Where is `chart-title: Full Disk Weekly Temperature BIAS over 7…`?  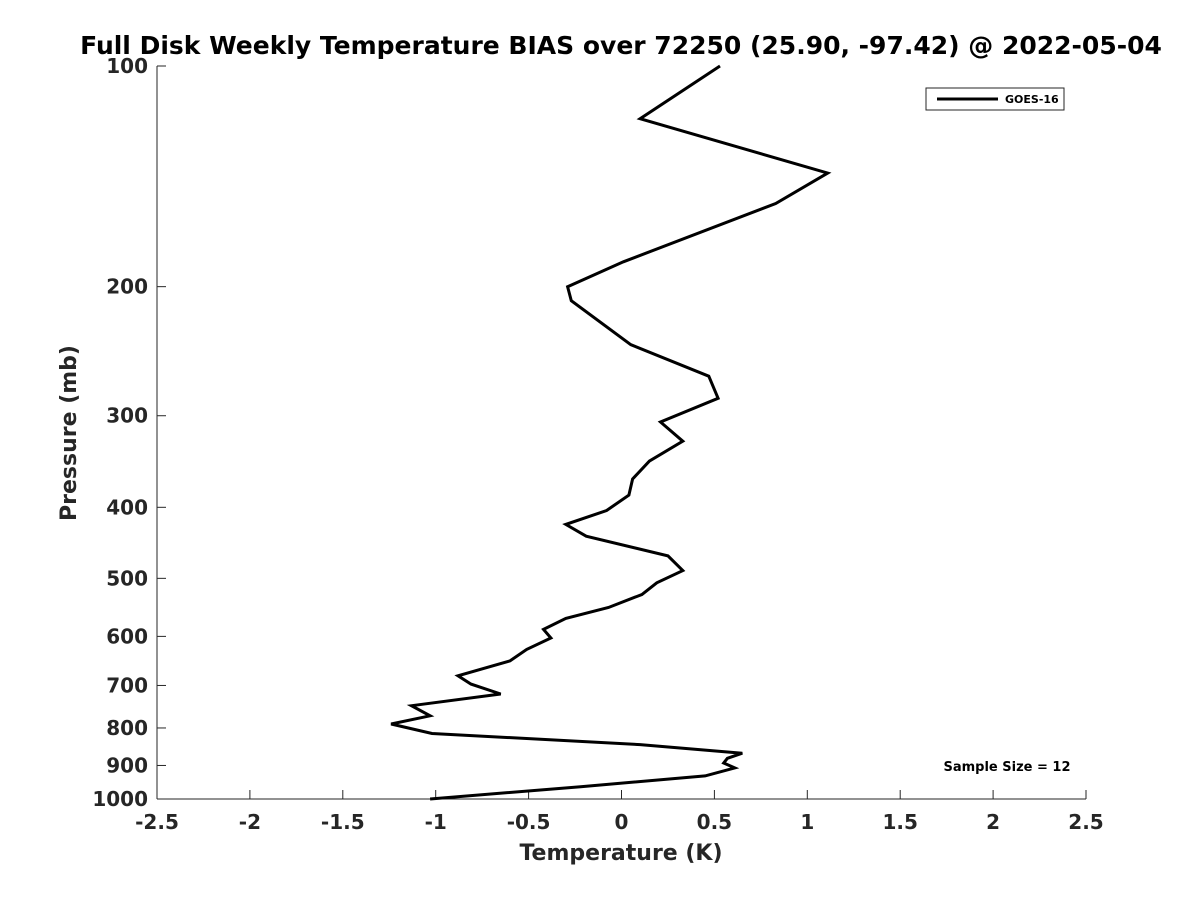
chart-title: Full Disk Weekly Temperature BIAS over 7… is located at coordinates (621, 45).